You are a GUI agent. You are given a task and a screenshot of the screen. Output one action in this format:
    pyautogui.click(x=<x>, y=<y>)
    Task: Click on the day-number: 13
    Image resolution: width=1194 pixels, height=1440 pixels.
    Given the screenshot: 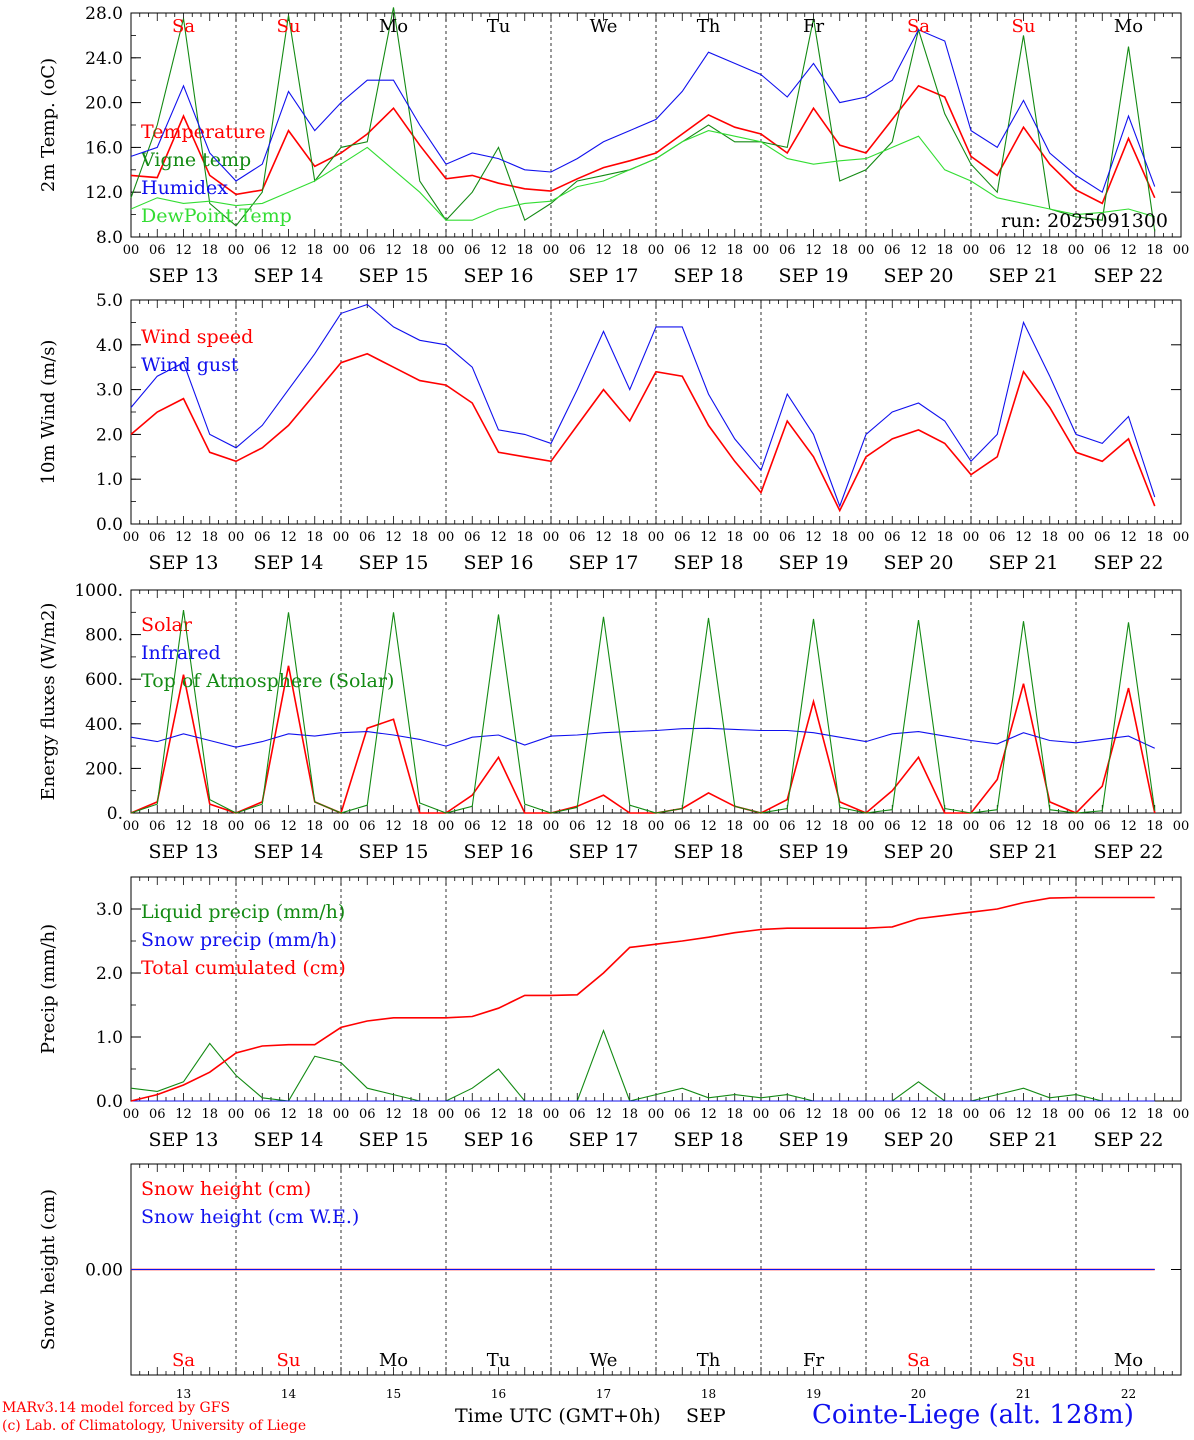 What is the action you would take?
    pyautogui.click(x=183, y=1394)
    